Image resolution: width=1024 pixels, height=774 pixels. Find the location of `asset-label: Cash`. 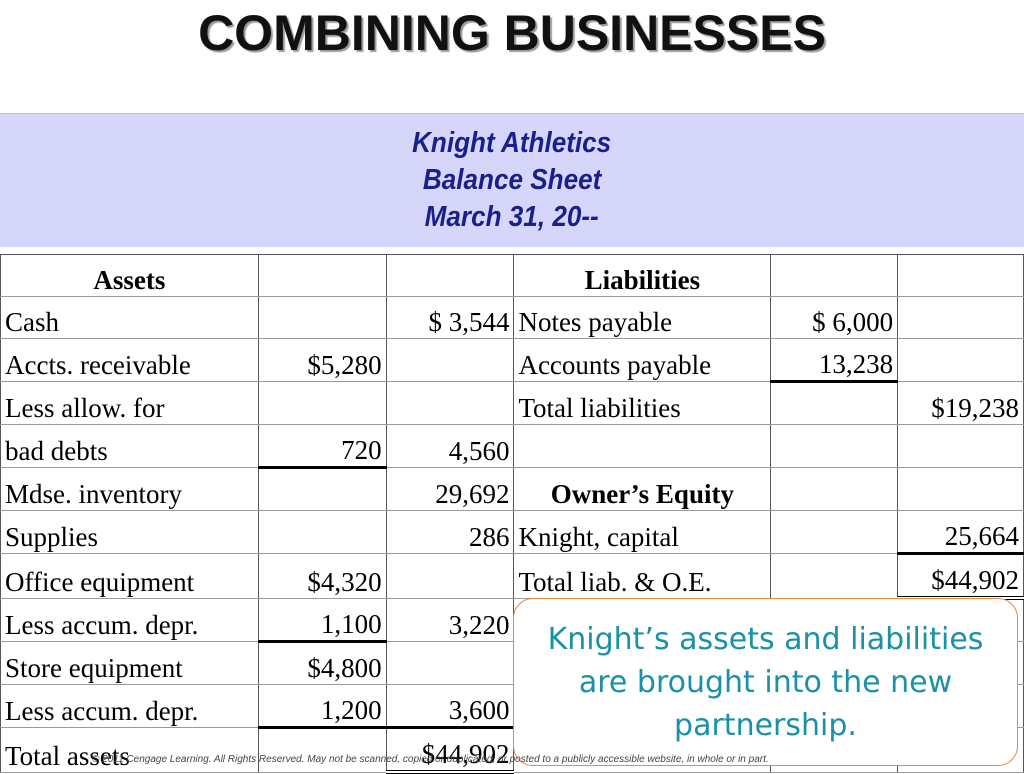

asset-label: Cash is located at coordinates (129, 317).